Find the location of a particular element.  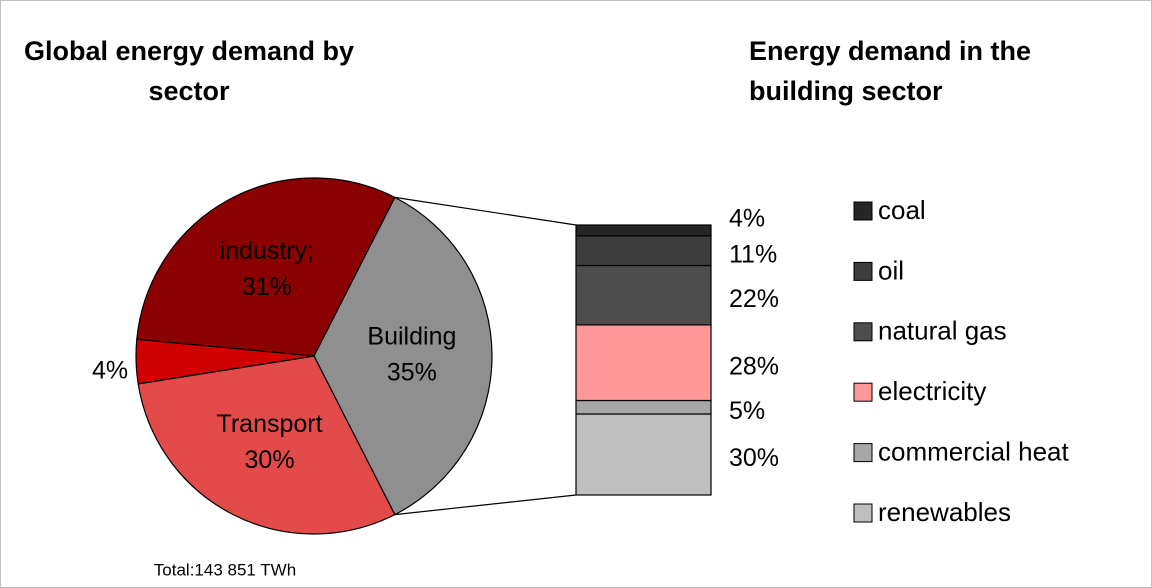

slice-value-label: 4% is located at coordinates (110, 370).